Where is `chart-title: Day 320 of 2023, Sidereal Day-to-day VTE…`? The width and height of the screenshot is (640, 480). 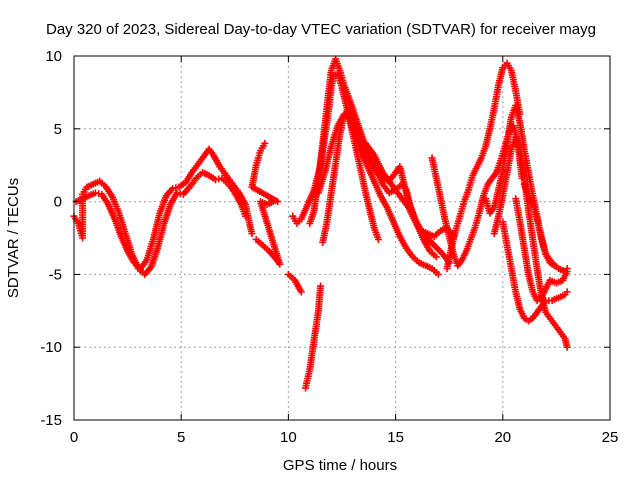
chart-title: Day 320 of 2023, Sidereal Day-to-day VTE… is located at coordinates (321, 29).